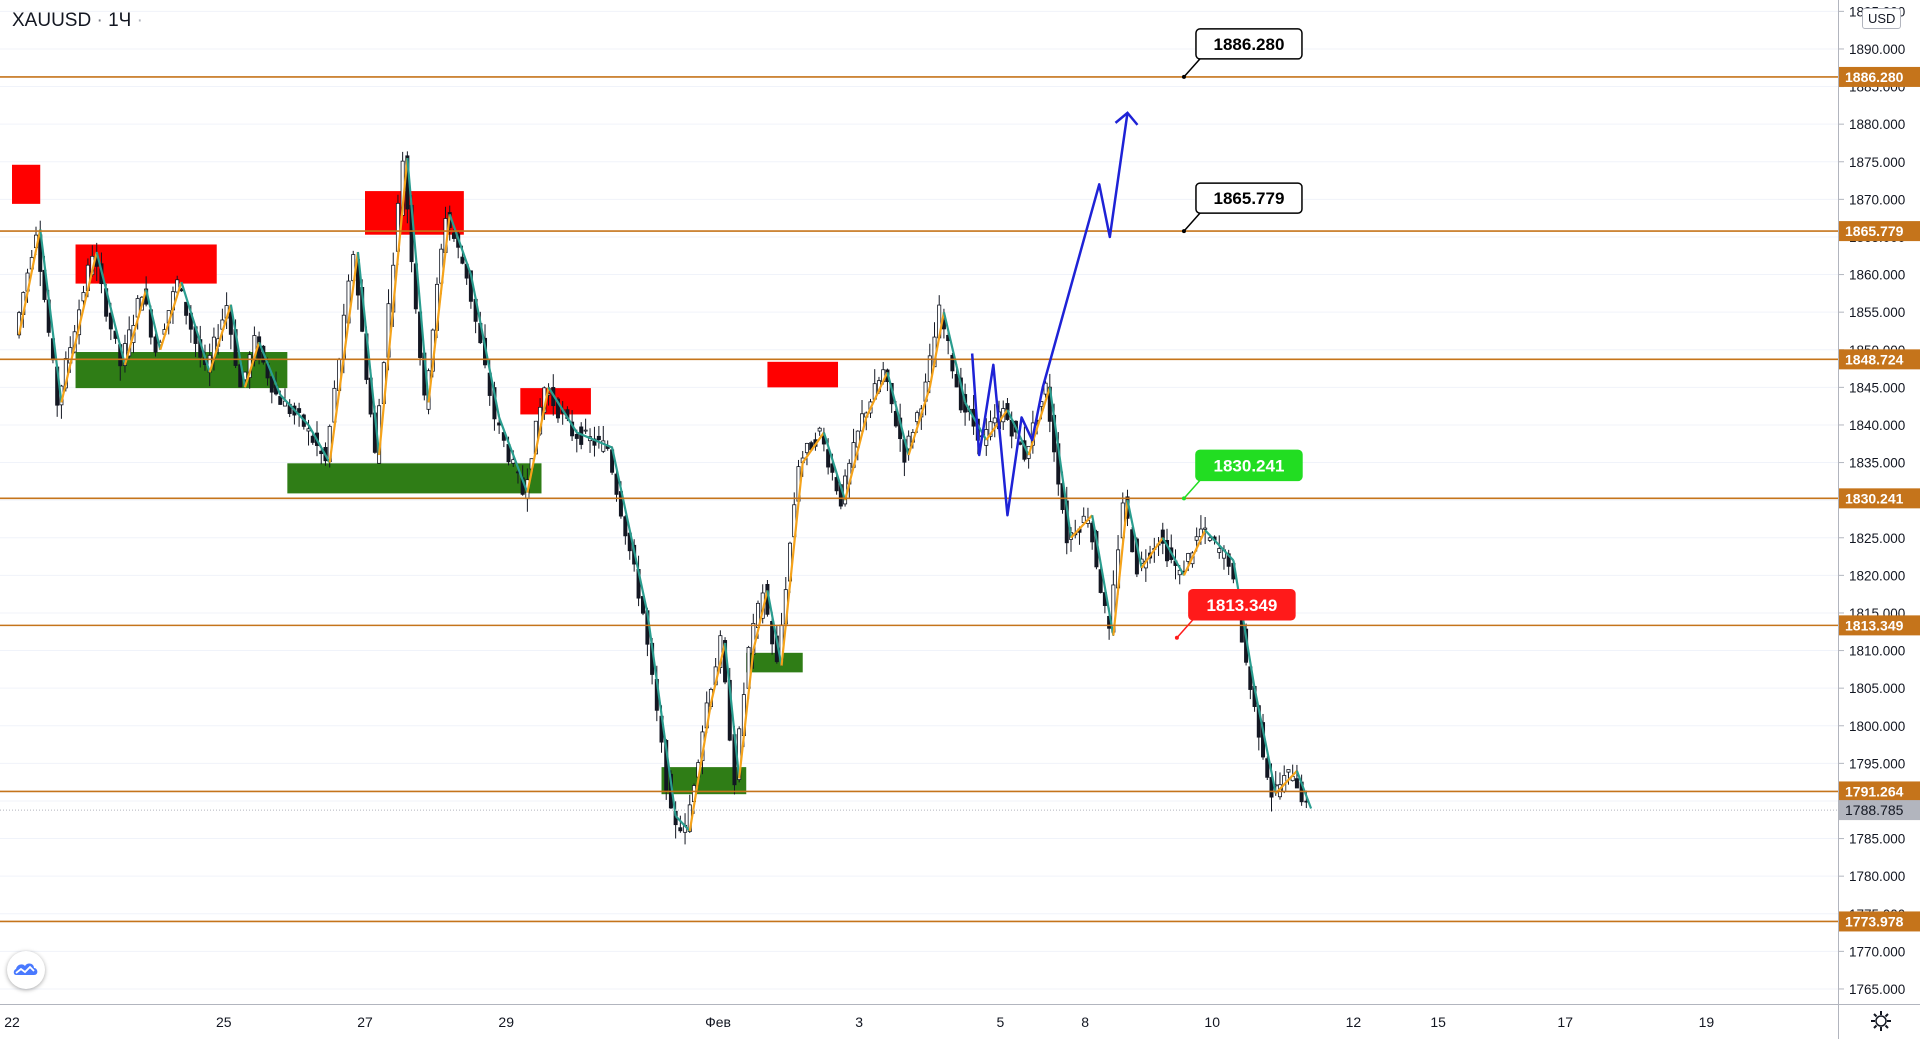 The image size is (1920, 1044). I want to click on gear-icon, so click(1881, 1021).